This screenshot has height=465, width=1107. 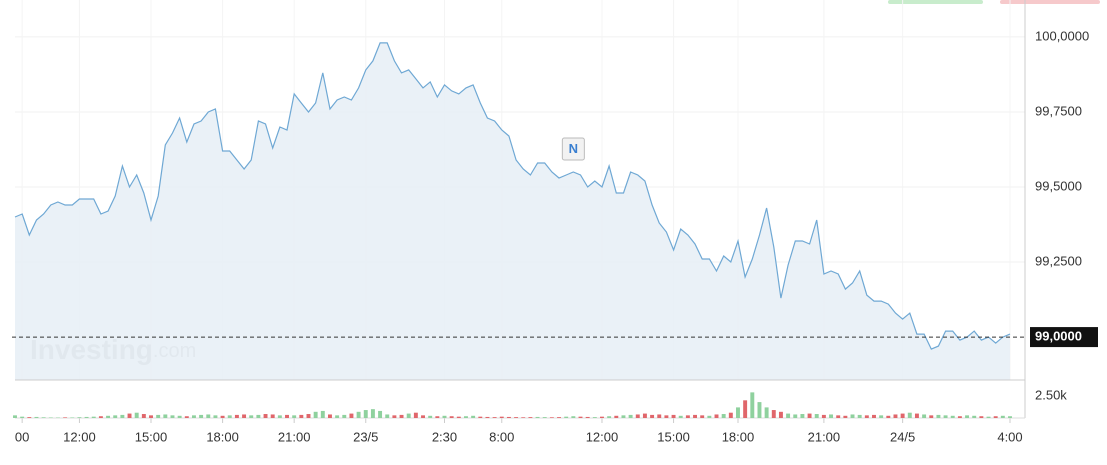 I want to click on sell-button, so click(x=1050, y=2).